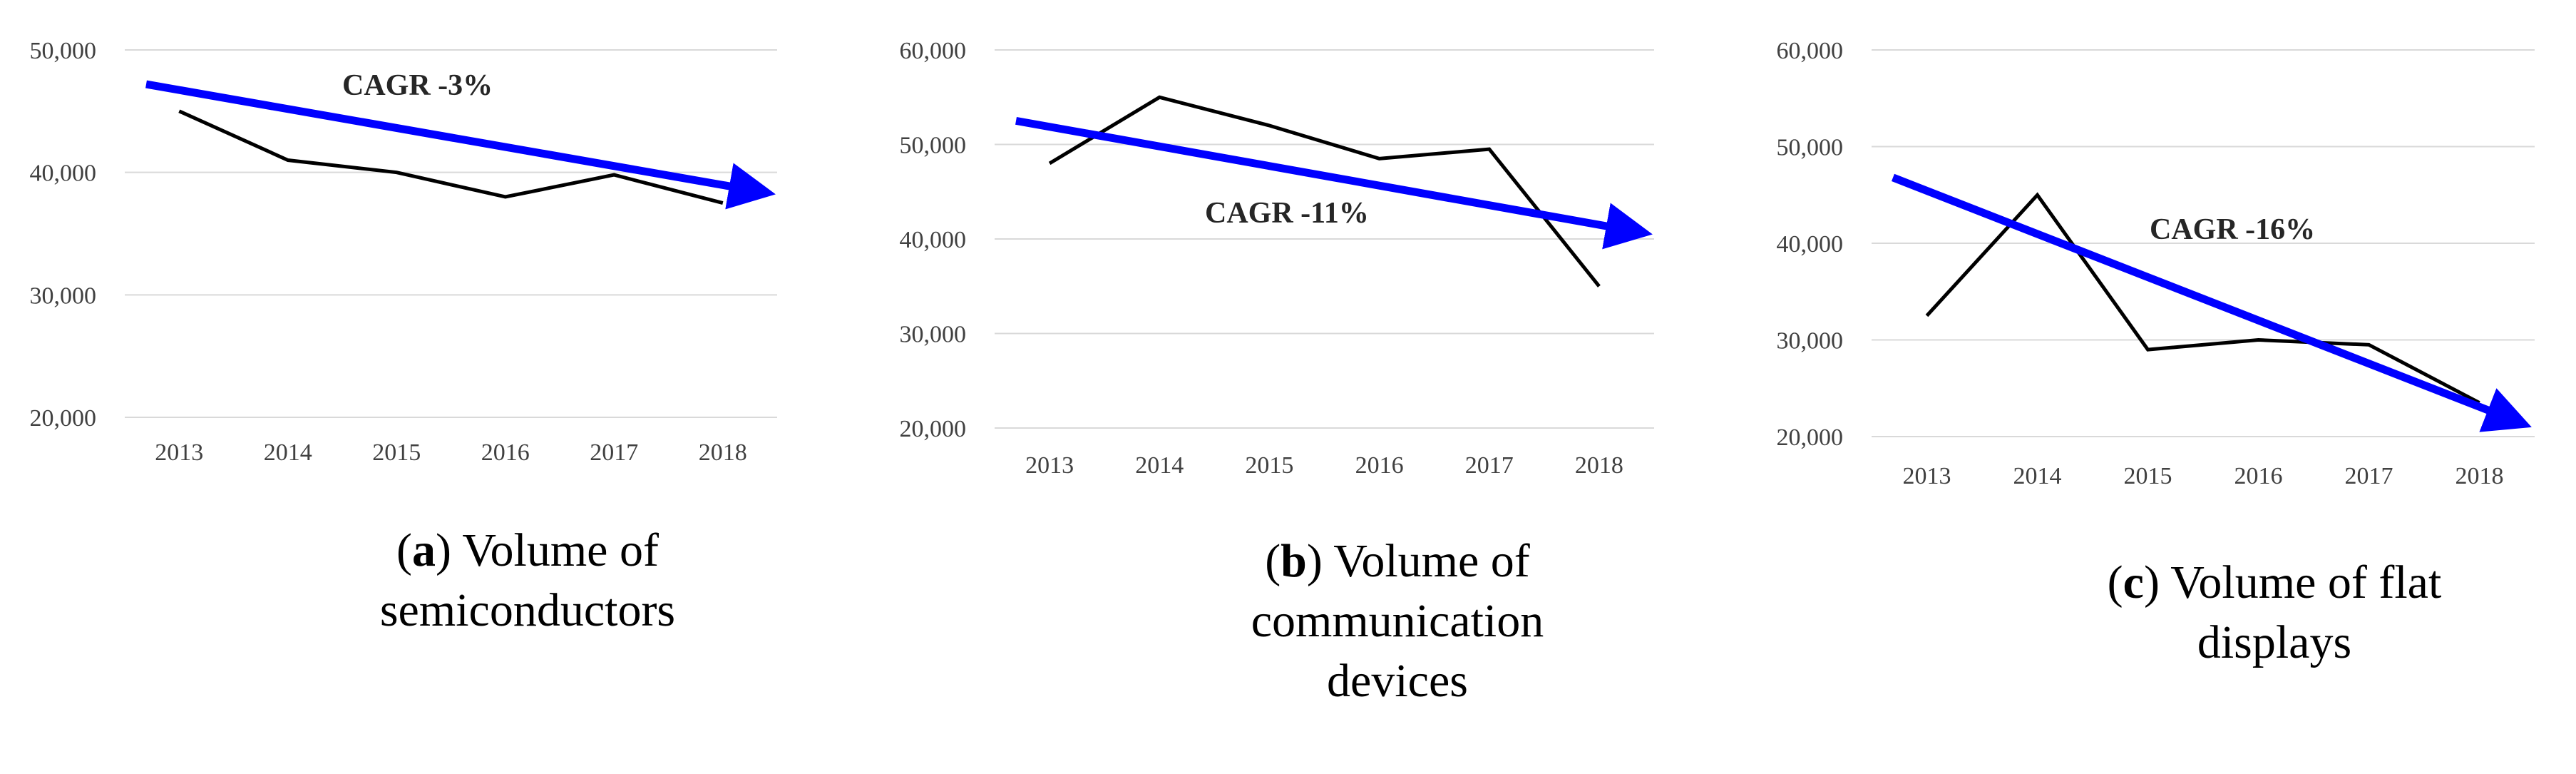 This screenshot has width=2576, height=774. I want to click on caption-b-letter: b, so click(1294, 561).